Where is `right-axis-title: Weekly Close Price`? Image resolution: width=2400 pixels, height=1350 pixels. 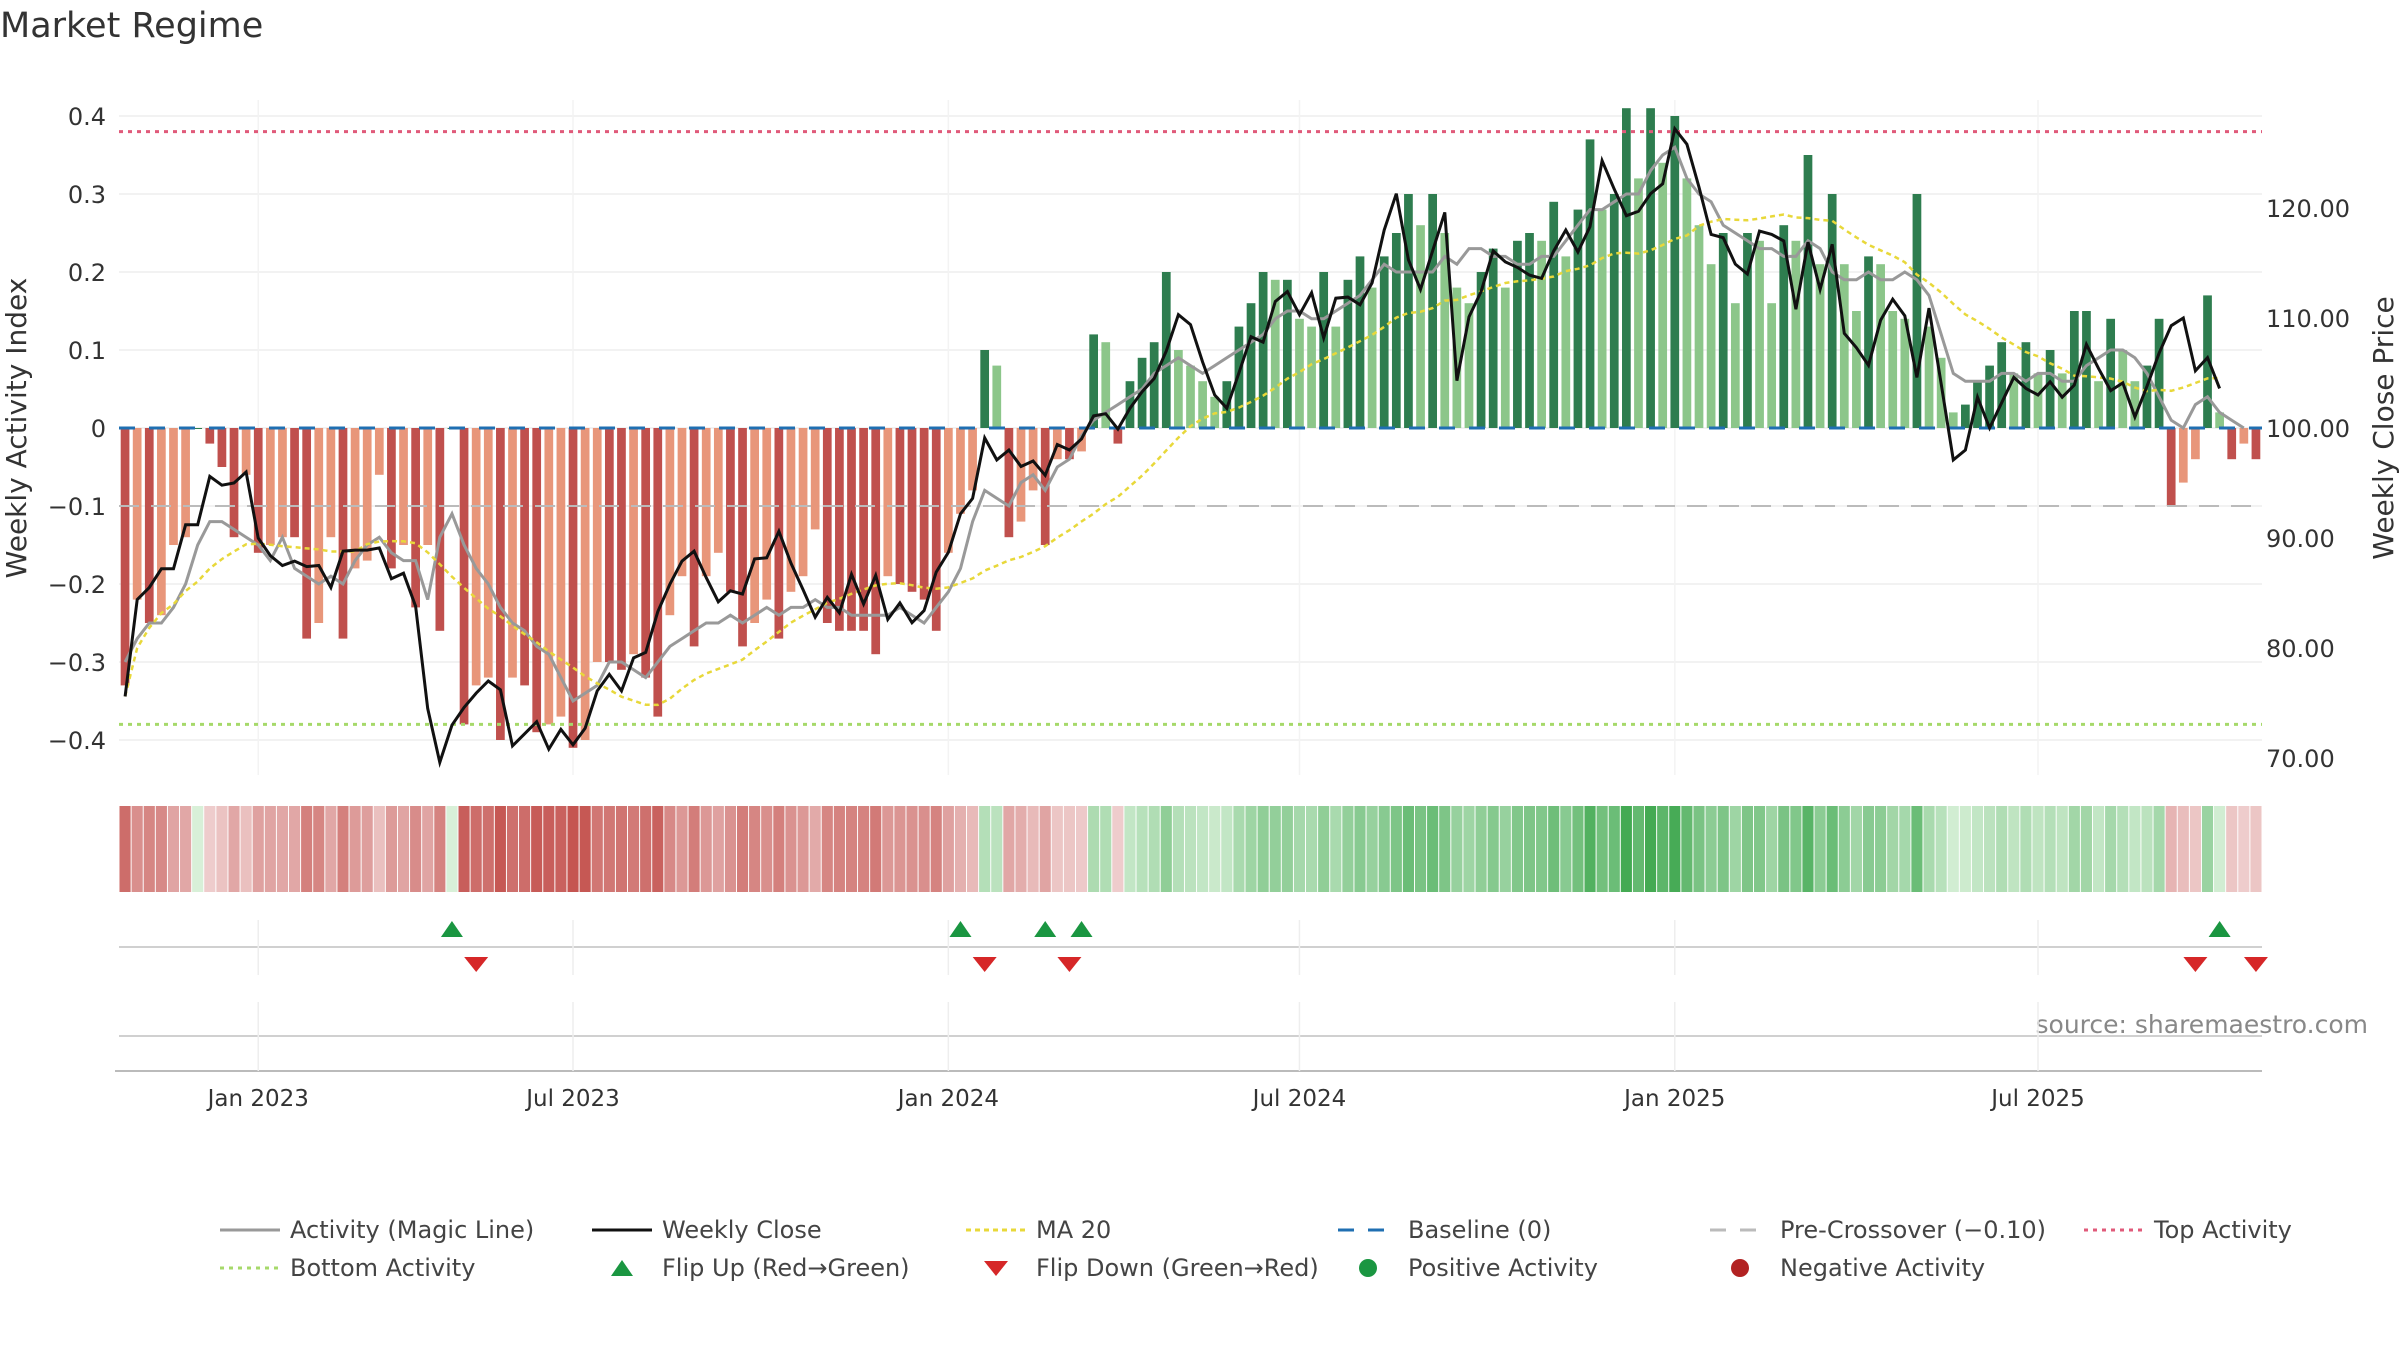
right-axis-title: Weekly Close Price is located at coordinates (2383, 427).